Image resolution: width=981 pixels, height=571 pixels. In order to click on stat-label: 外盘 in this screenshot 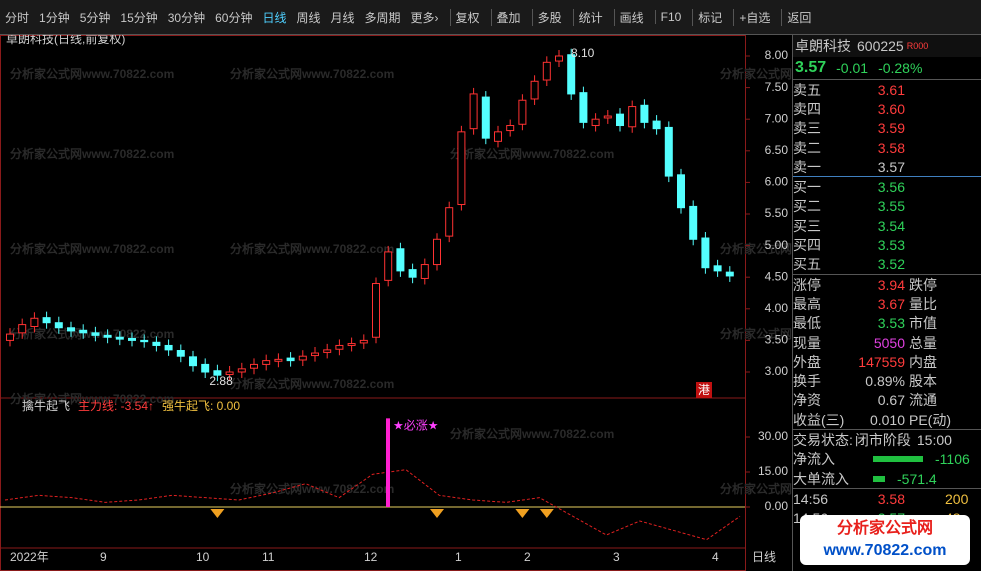, I will do `click(807, 361)`.